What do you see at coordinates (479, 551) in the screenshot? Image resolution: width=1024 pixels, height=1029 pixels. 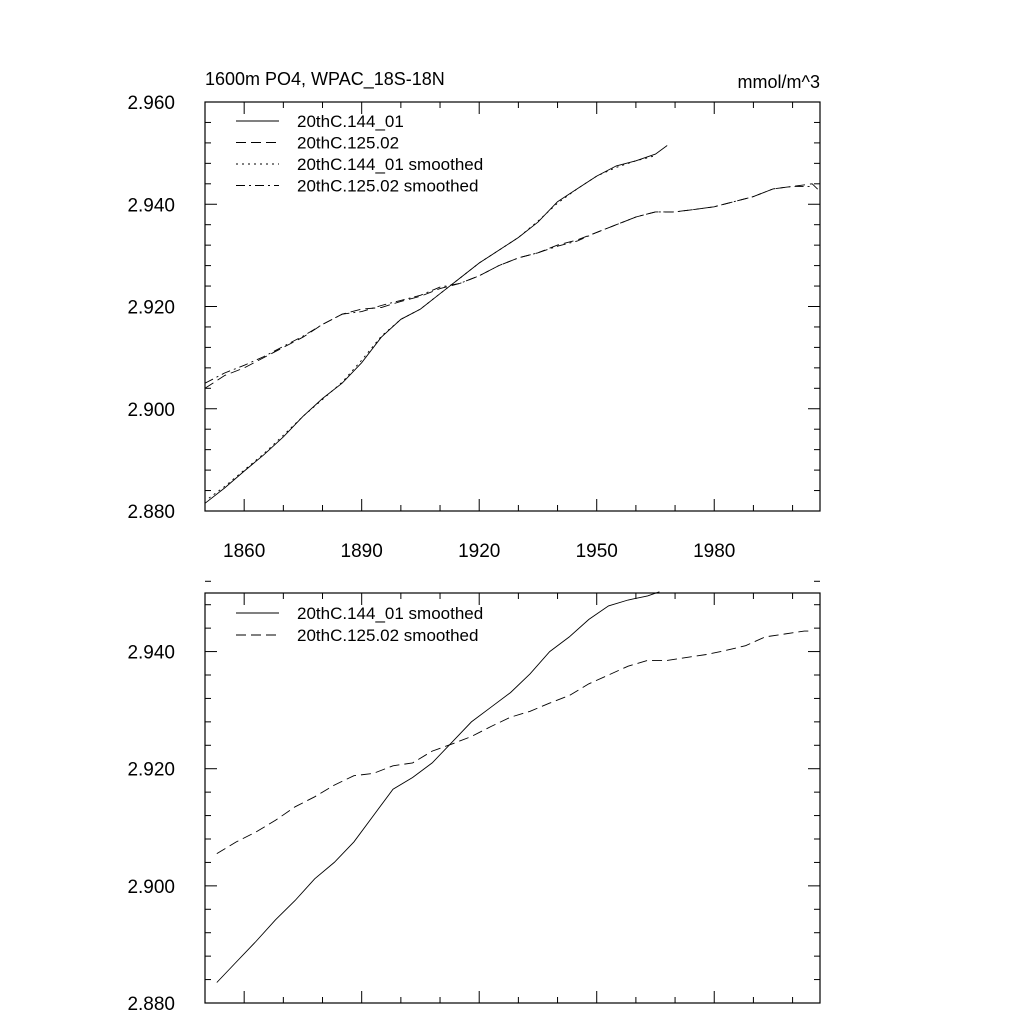 I see `x-tick-label: 1920` at bounding box center [479, 551].